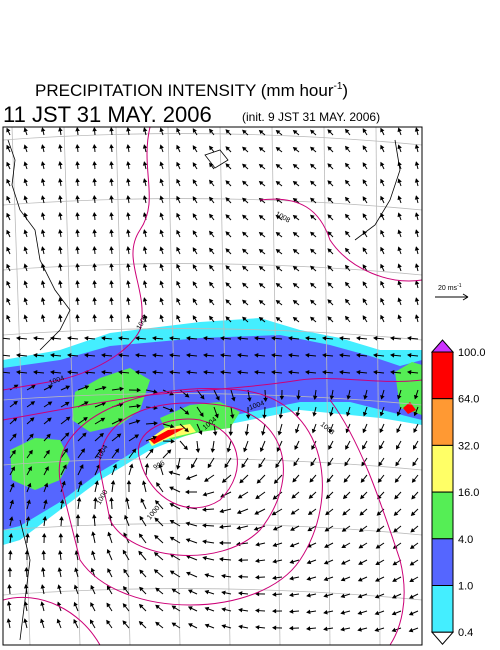  What do you see at coordinates (408, 388) in the screenshot?
I see `precip-heavy` at bounding box center [408, 388].